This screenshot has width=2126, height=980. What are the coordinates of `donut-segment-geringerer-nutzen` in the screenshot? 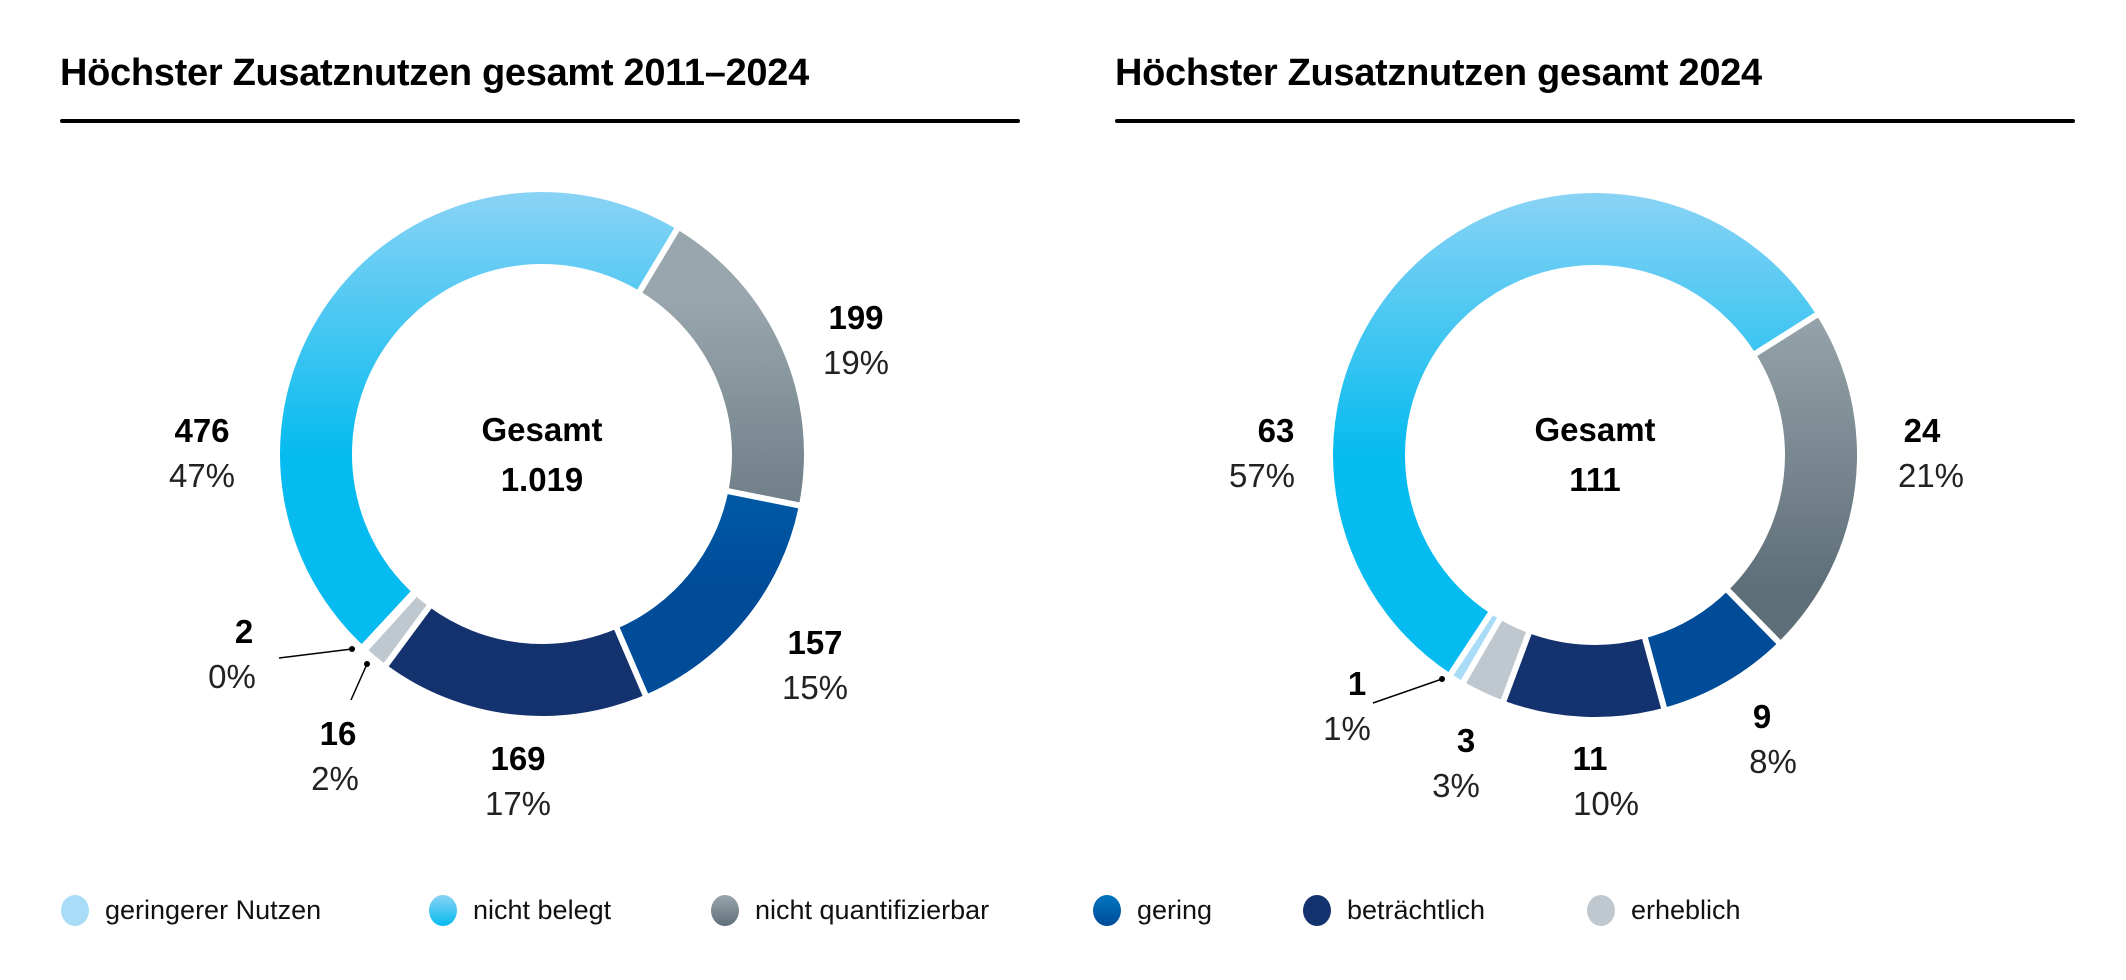 It's located at (1475, 647).